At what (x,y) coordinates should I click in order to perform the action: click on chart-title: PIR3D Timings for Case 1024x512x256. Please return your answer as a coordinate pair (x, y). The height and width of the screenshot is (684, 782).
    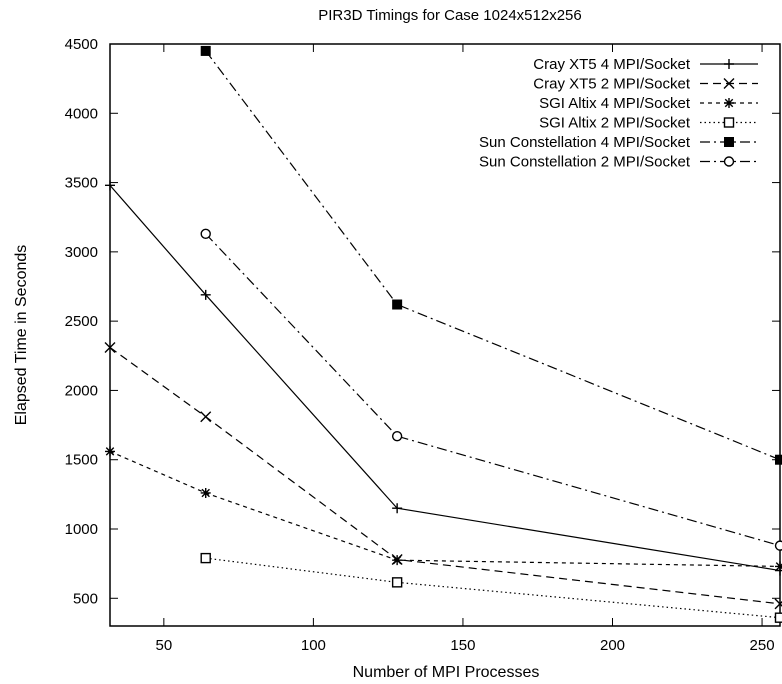
    Looking at the image, I should click on (449, 15).